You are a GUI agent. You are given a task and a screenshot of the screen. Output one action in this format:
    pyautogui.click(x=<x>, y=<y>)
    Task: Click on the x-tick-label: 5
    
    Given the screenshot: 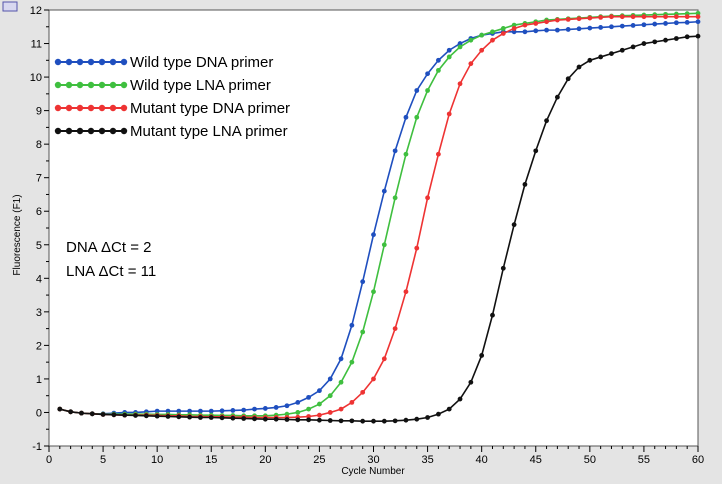 What is the action you would take?
    pyautogui.click(x=103, y=460)
    